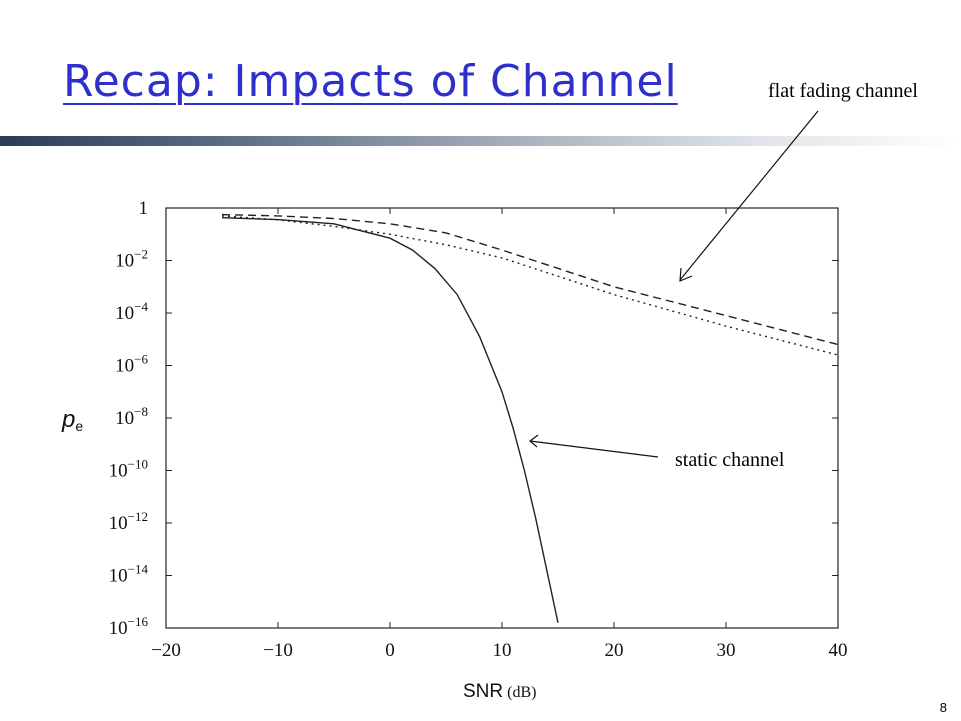 The height and width of the screenshot is (721, 961). I want to click on series-dotted-line, so click(530, 285).